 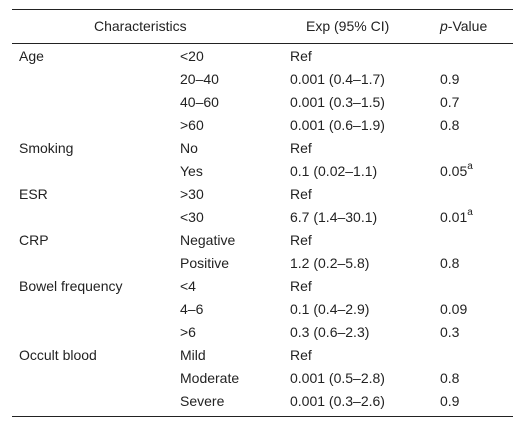 I want to click on row-level-label: <30, so click(x=192, y=217).